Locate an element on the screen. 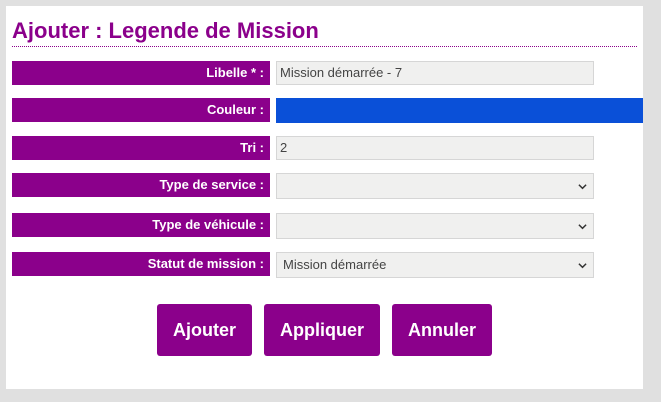 The image size is (661, 402). libelle-input: Mission démarrée - 7 is located at coordinates (435, 73).